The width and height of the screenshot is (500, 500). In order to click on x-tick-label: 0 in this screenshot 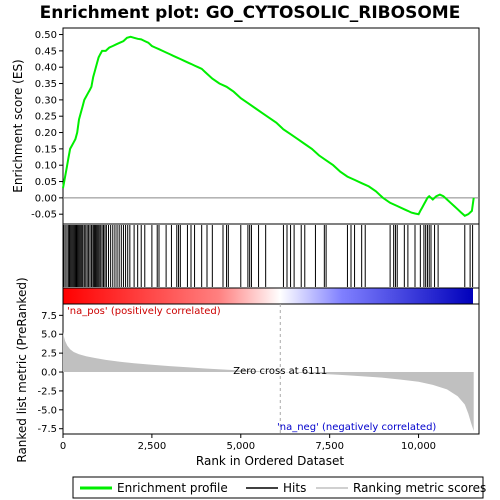, I will do `click(63, 446)`.